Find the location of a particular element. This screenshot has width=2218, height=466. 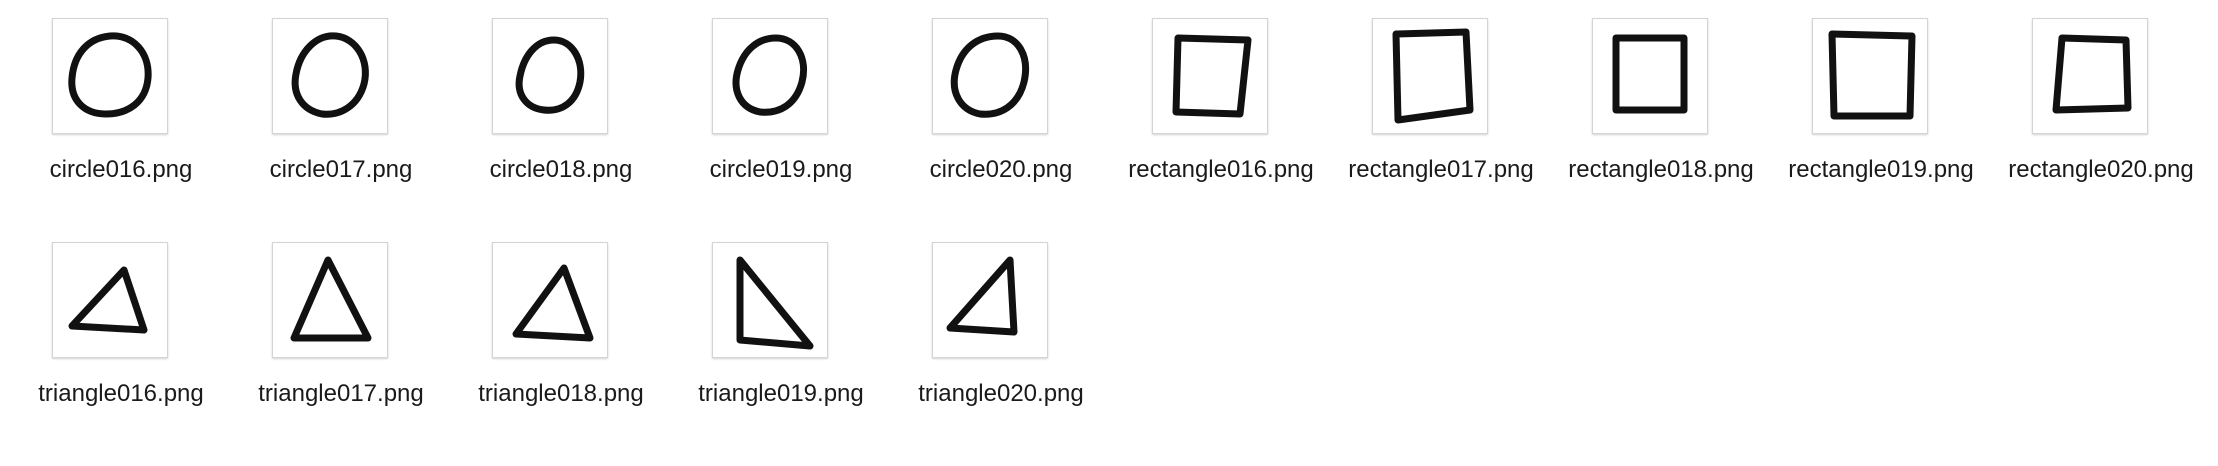

file-item-circle020: circle020.png is located at coordinates (1001, 130).